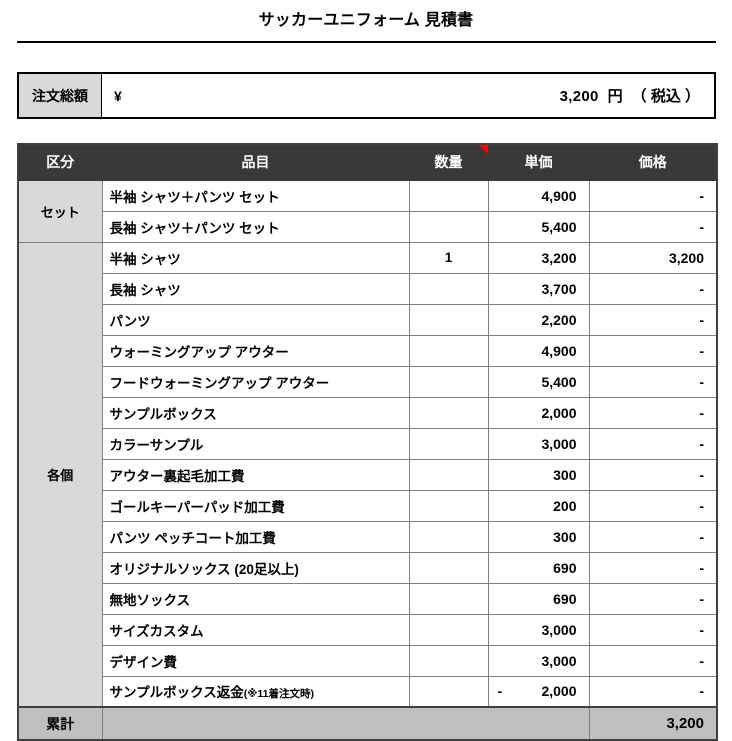 The height and width of the screenshot is (741, 732). I want to click on item-name-cell: 半袖 シャツ, so click(255, 257).